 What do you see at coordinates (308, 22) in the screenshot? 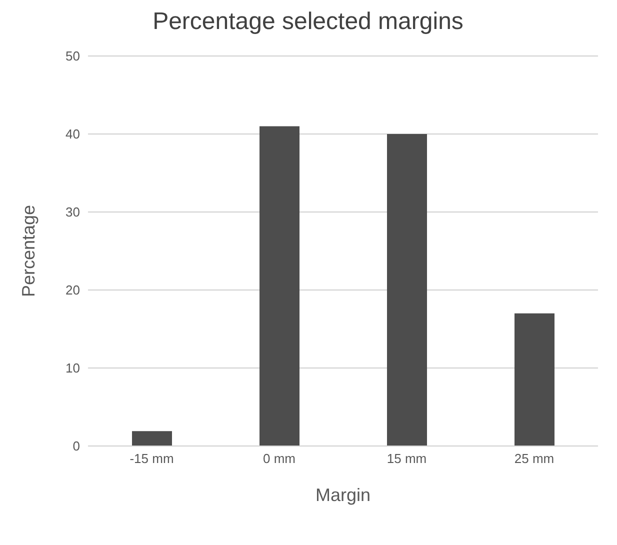
I see `chart-title: Percentage selected margins` at bounding box center [308, 22].